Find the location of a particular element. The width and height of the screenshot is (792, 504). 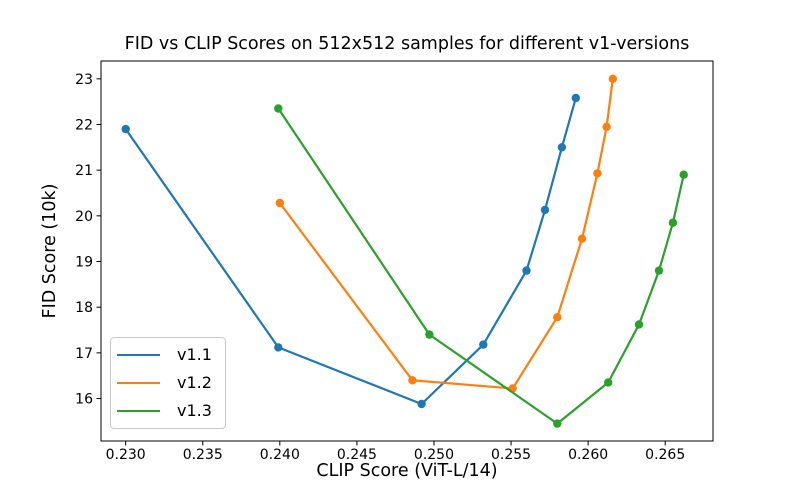

x-tick-label: 0.230 is located at coordinates (126, 455).